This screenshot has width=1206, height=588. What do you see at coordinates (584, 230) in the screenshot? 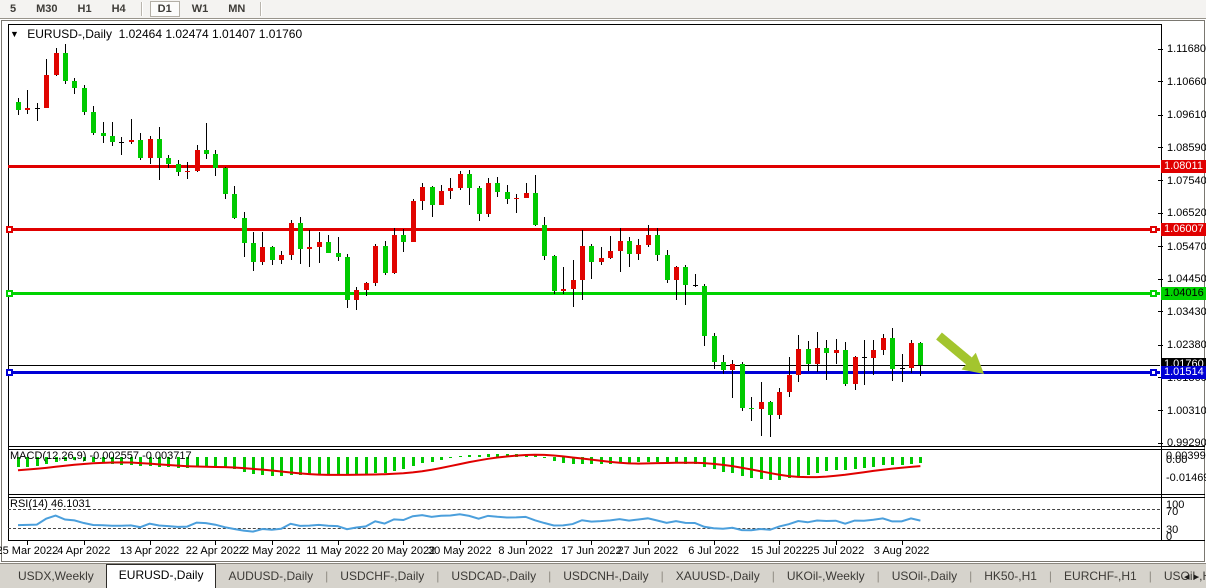
I see `horizontal-line-1.06007` at bounding box center [584, 230].